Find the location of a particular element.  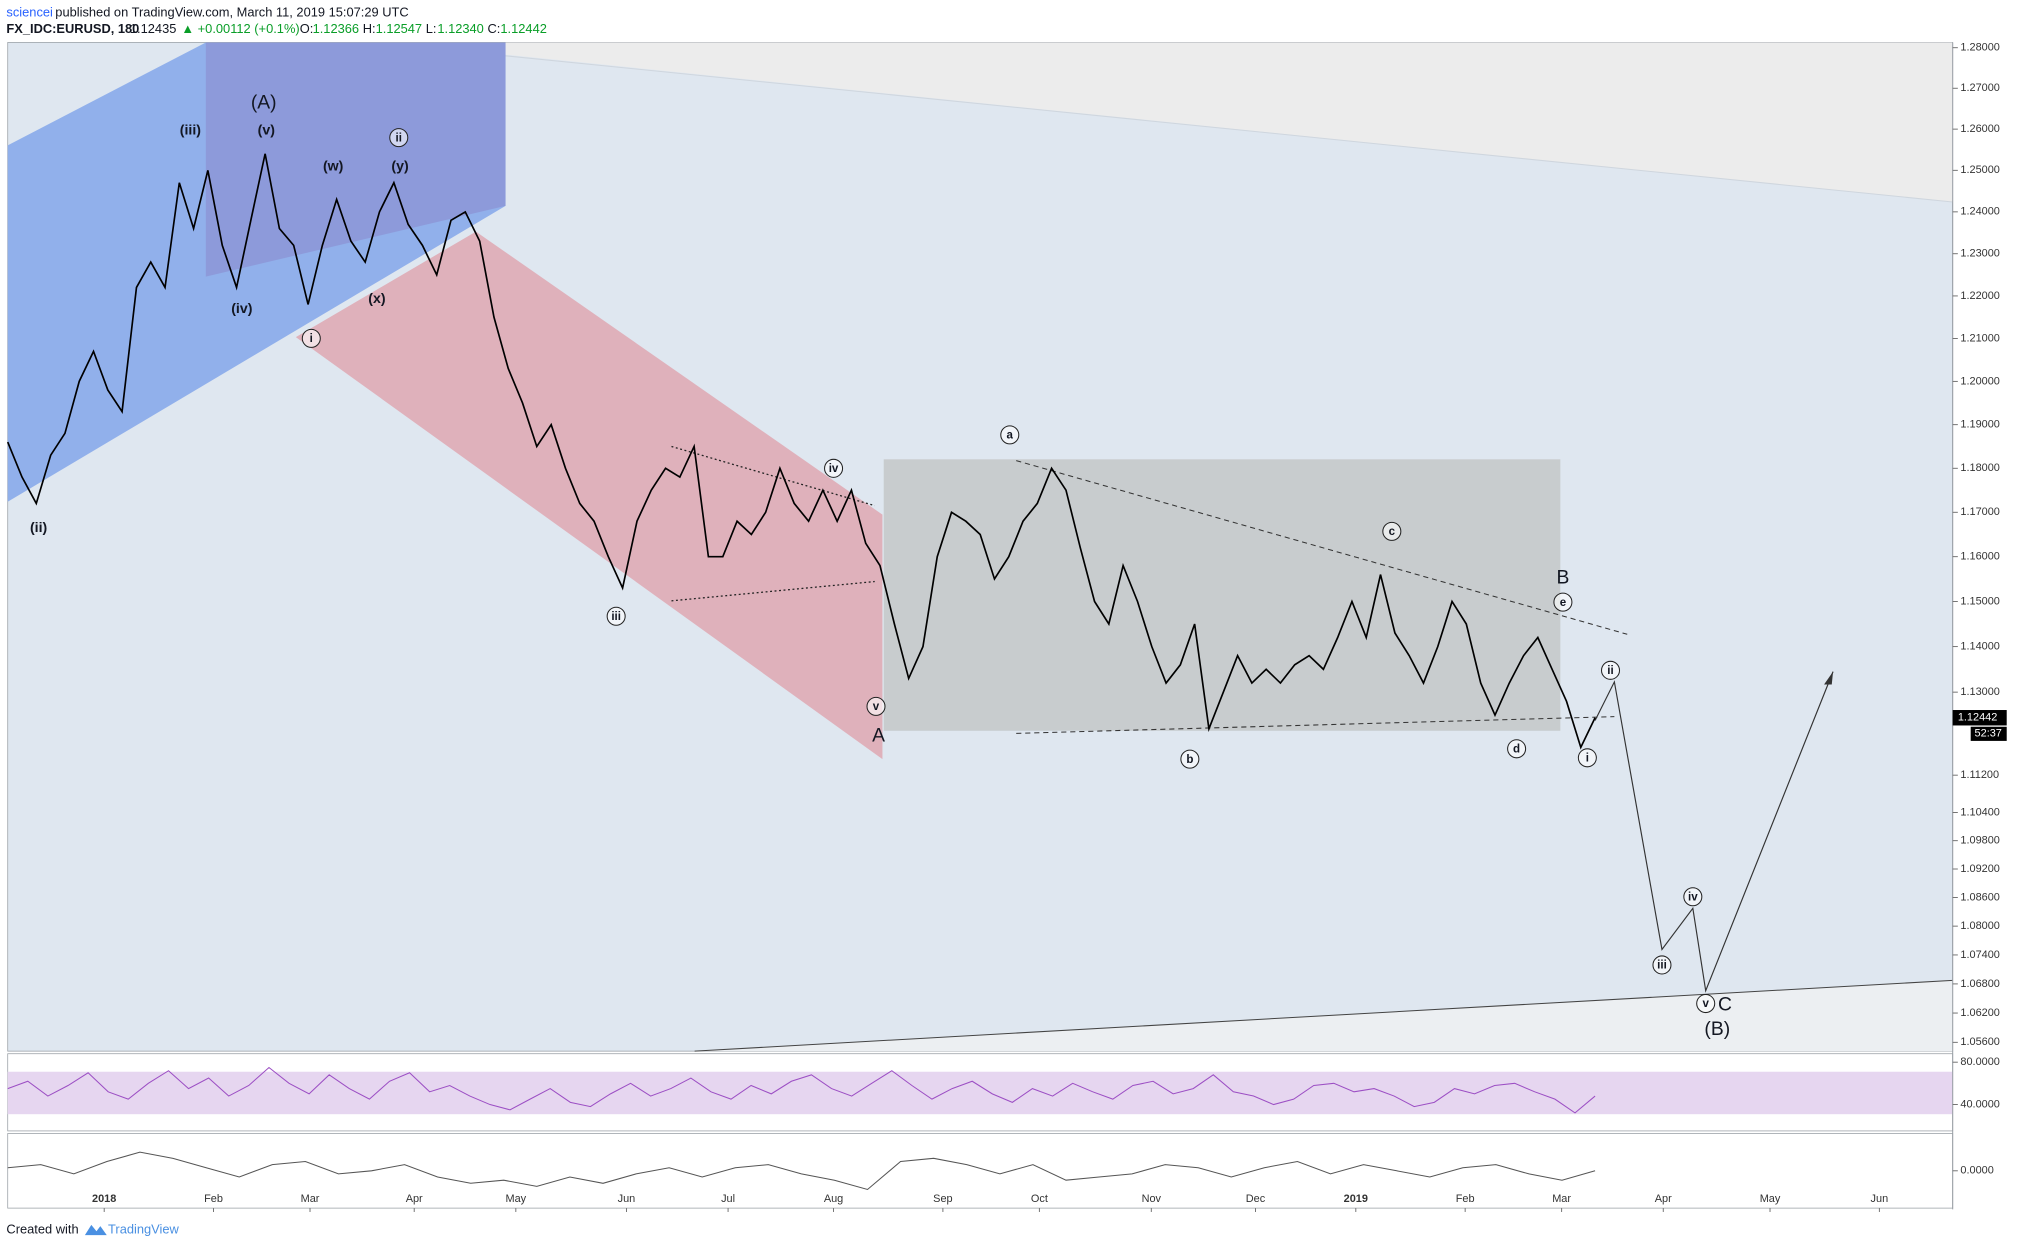

last-price-tag is located at coordinates (1979, 718).